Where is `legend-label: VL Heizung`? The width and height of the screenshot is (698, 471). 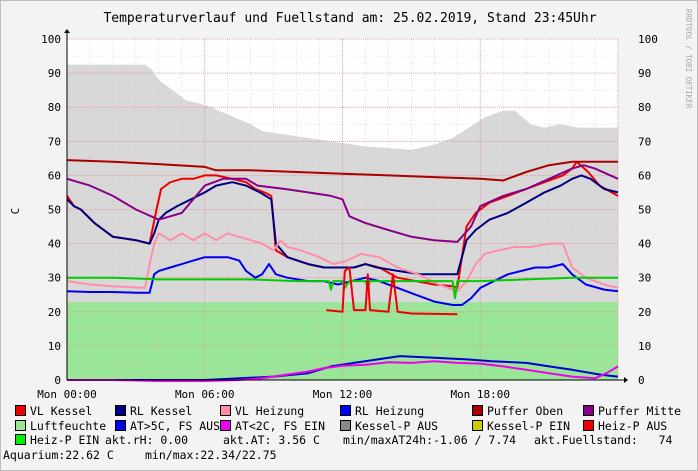 legend-label: VL Heizung is located at coordinates (270, 411).